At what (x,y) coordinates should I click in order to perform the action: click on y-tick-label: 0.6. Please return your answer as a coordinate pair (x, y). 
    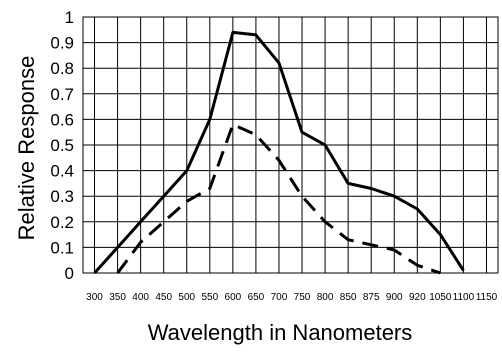
    Looking at the image, I should click on (62, 119).